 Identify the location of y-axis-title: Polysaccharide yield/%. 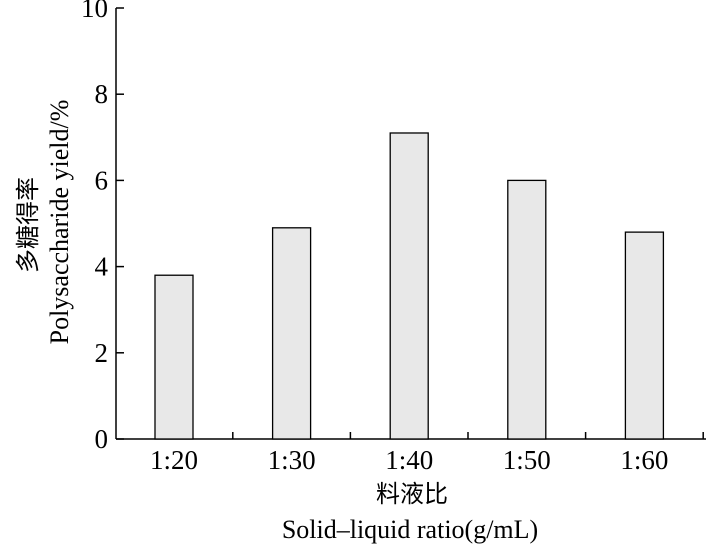
(59, 222).